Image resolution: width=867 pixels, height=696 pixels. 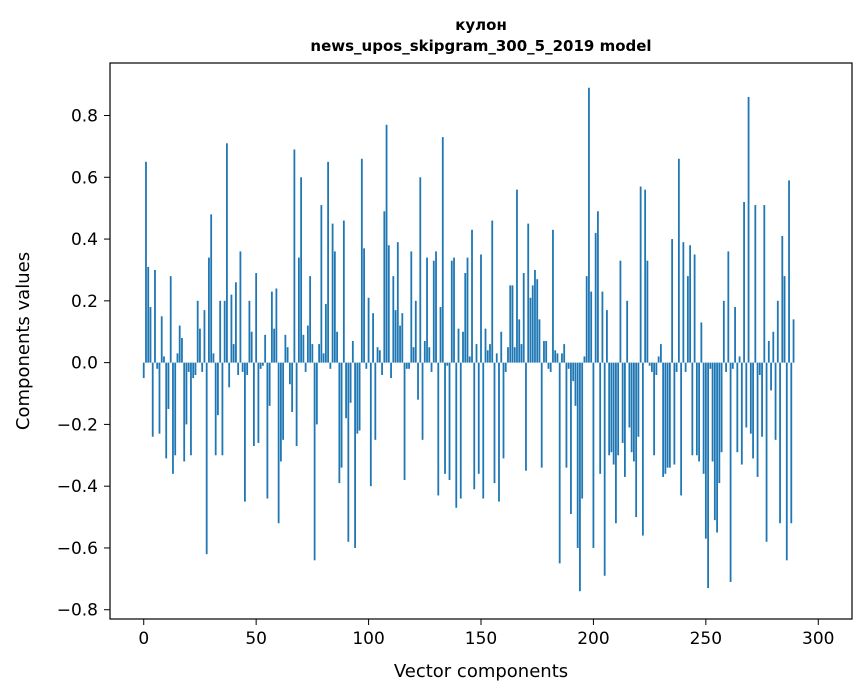 What do you see at coordinates (481, 671) in the screenshot?
I see `x-axis-label: Vector components` at bounding box center [481, 671].